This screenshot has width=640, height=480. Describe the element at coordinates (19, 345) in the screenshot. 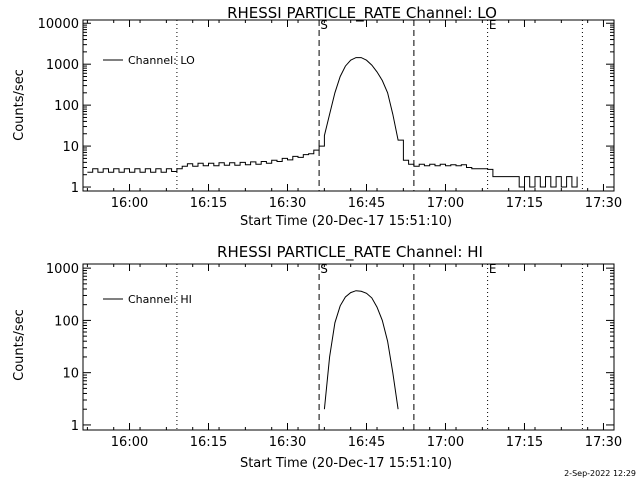

I see `panel-hi-ylabel: Counts/sec` at that location.